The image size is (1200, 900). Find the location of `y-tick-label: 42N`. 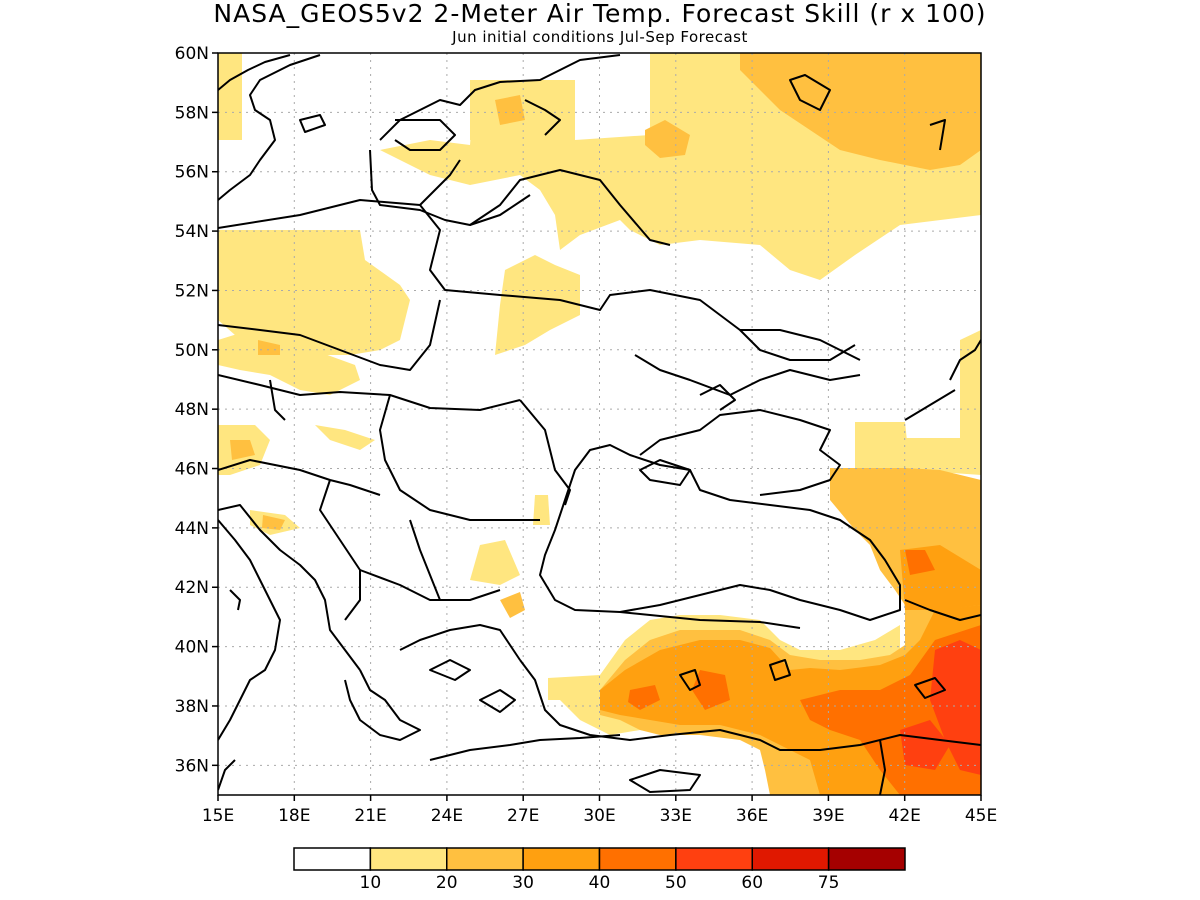

y-tick-label: 42N is located at coordinates (192, 588).